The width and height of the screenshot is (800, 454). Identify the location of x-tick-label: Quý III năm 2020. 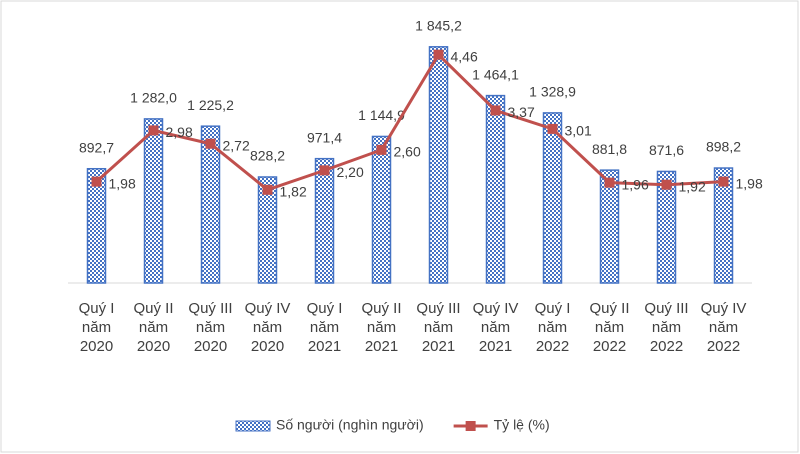
(210, 327).